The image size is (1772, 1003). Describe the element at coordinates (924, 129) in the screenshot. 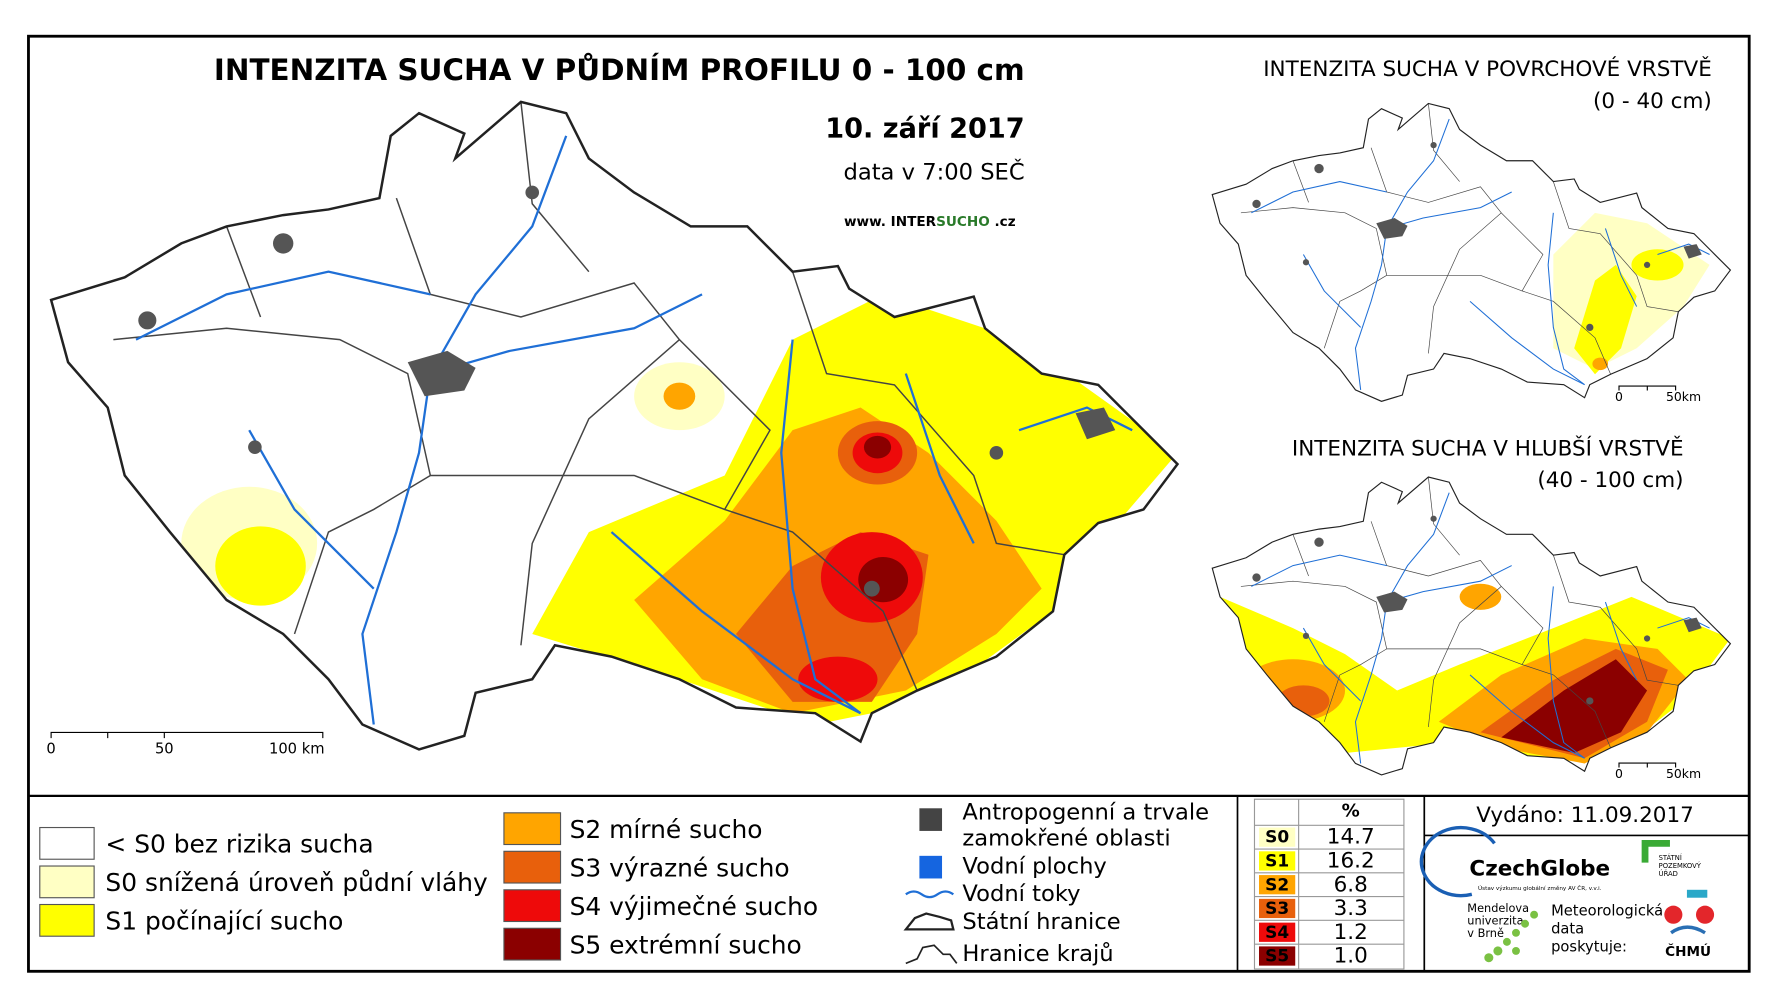

I see `map-date: 10. září 2017` at that location.